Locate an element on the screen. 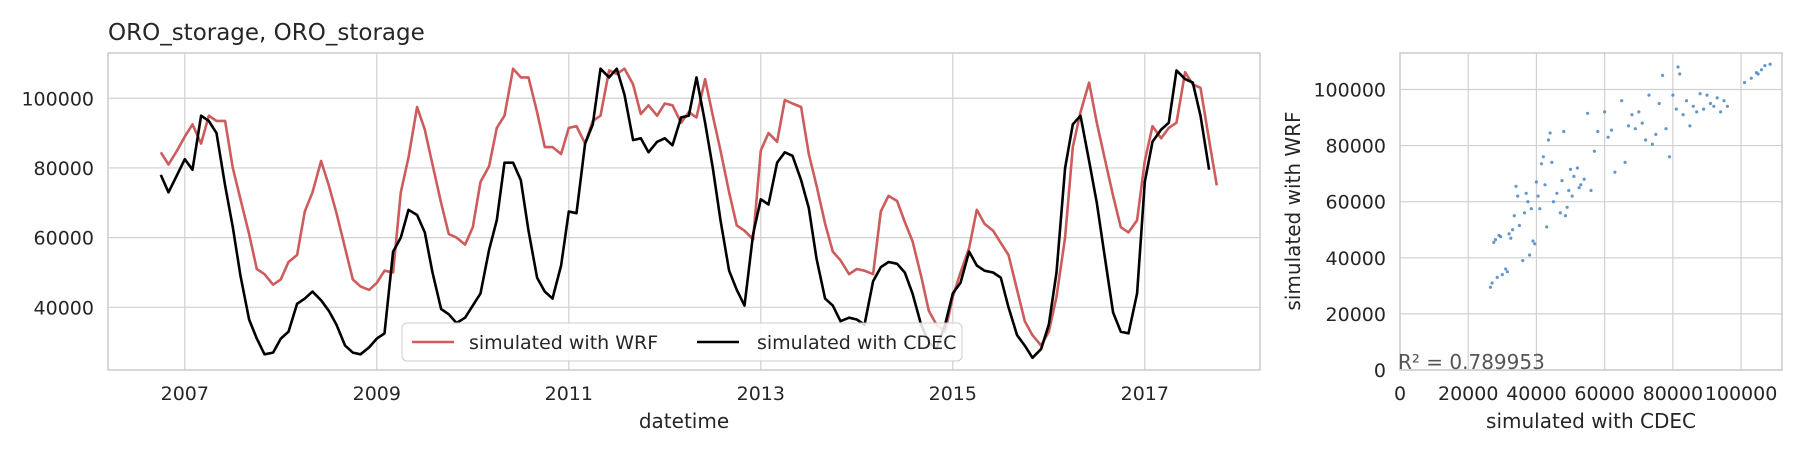 The image size is (1800, 450). line-chart-title: ORO_storage, ORO_storage is located at coordinates (266, 33).